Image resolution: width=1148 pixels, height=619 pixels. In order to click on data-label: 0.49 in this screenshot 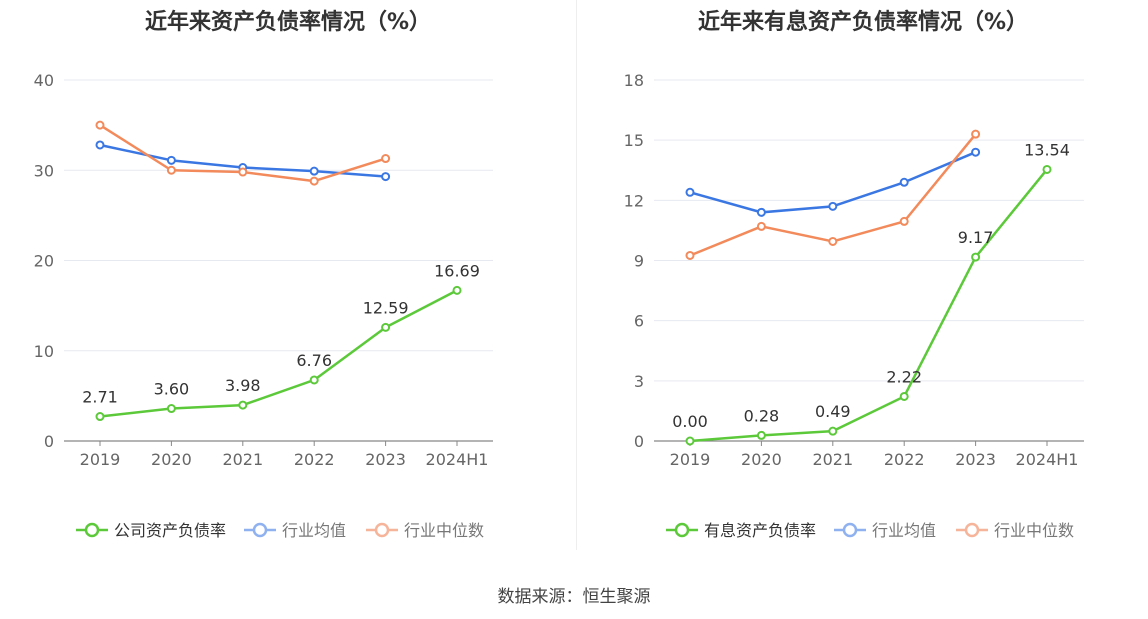, I will do `click(833, 411)`.